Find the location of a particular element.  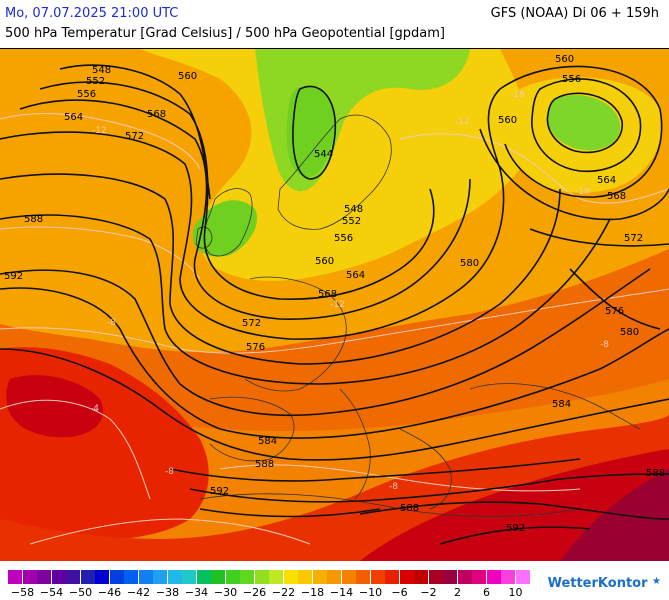

contour-label: 576 is located at coordinates (255, 347).